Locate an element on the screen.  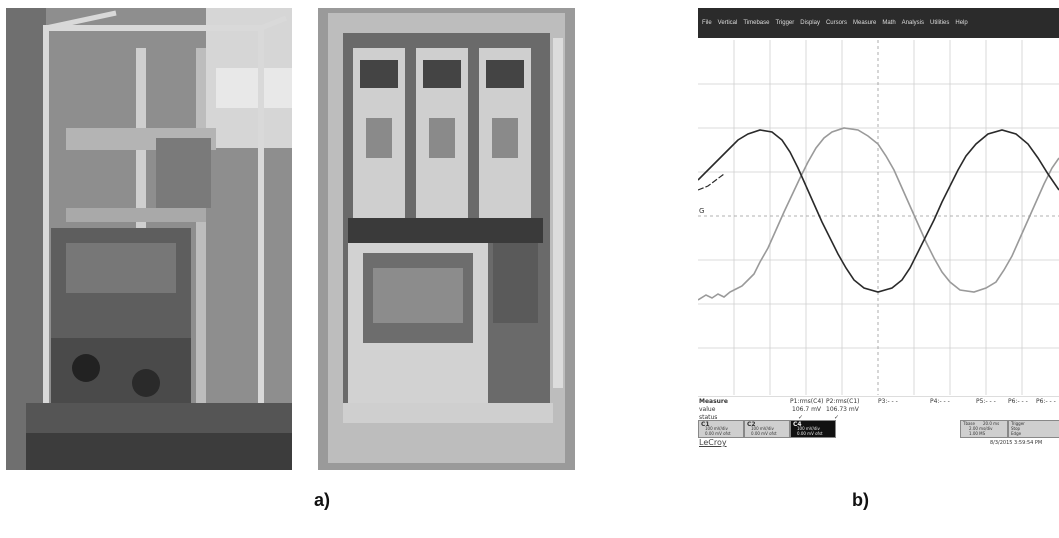
measure-header-p3: P3:- - - is located at coordinates (888, 401).